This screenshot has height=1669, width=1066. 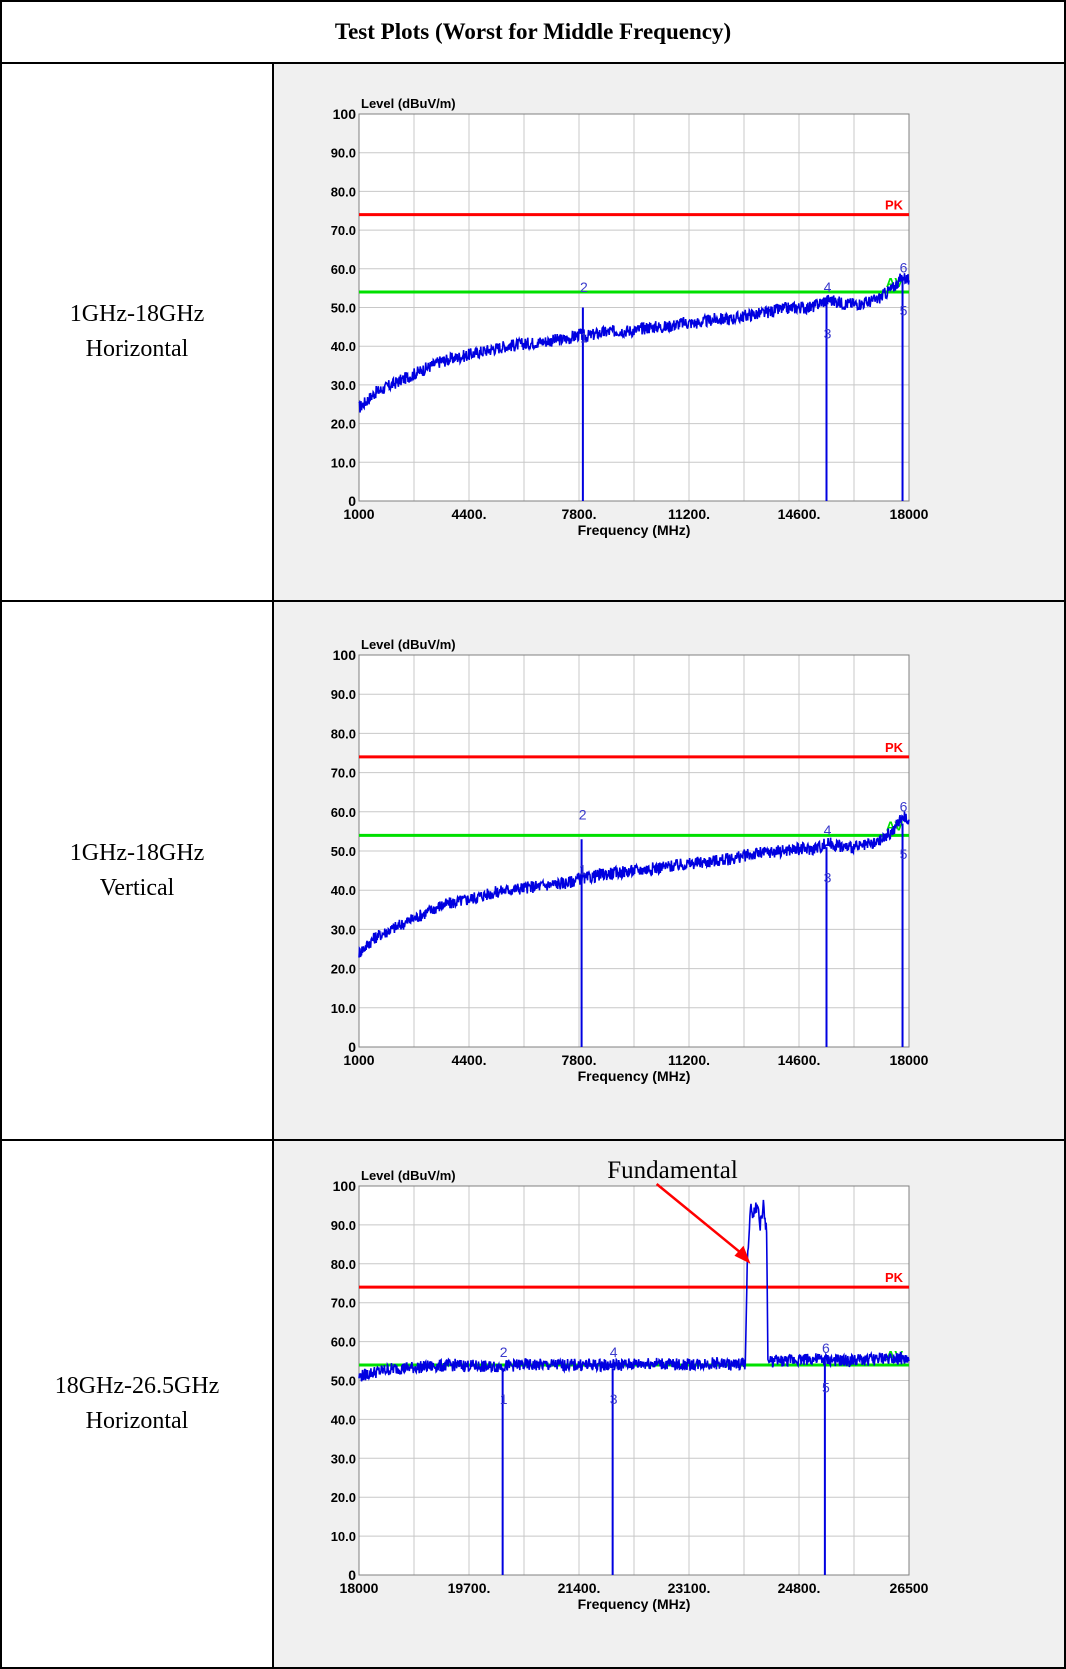 I want to click on annotation-arrow-head, so click(x=742, y=1254).